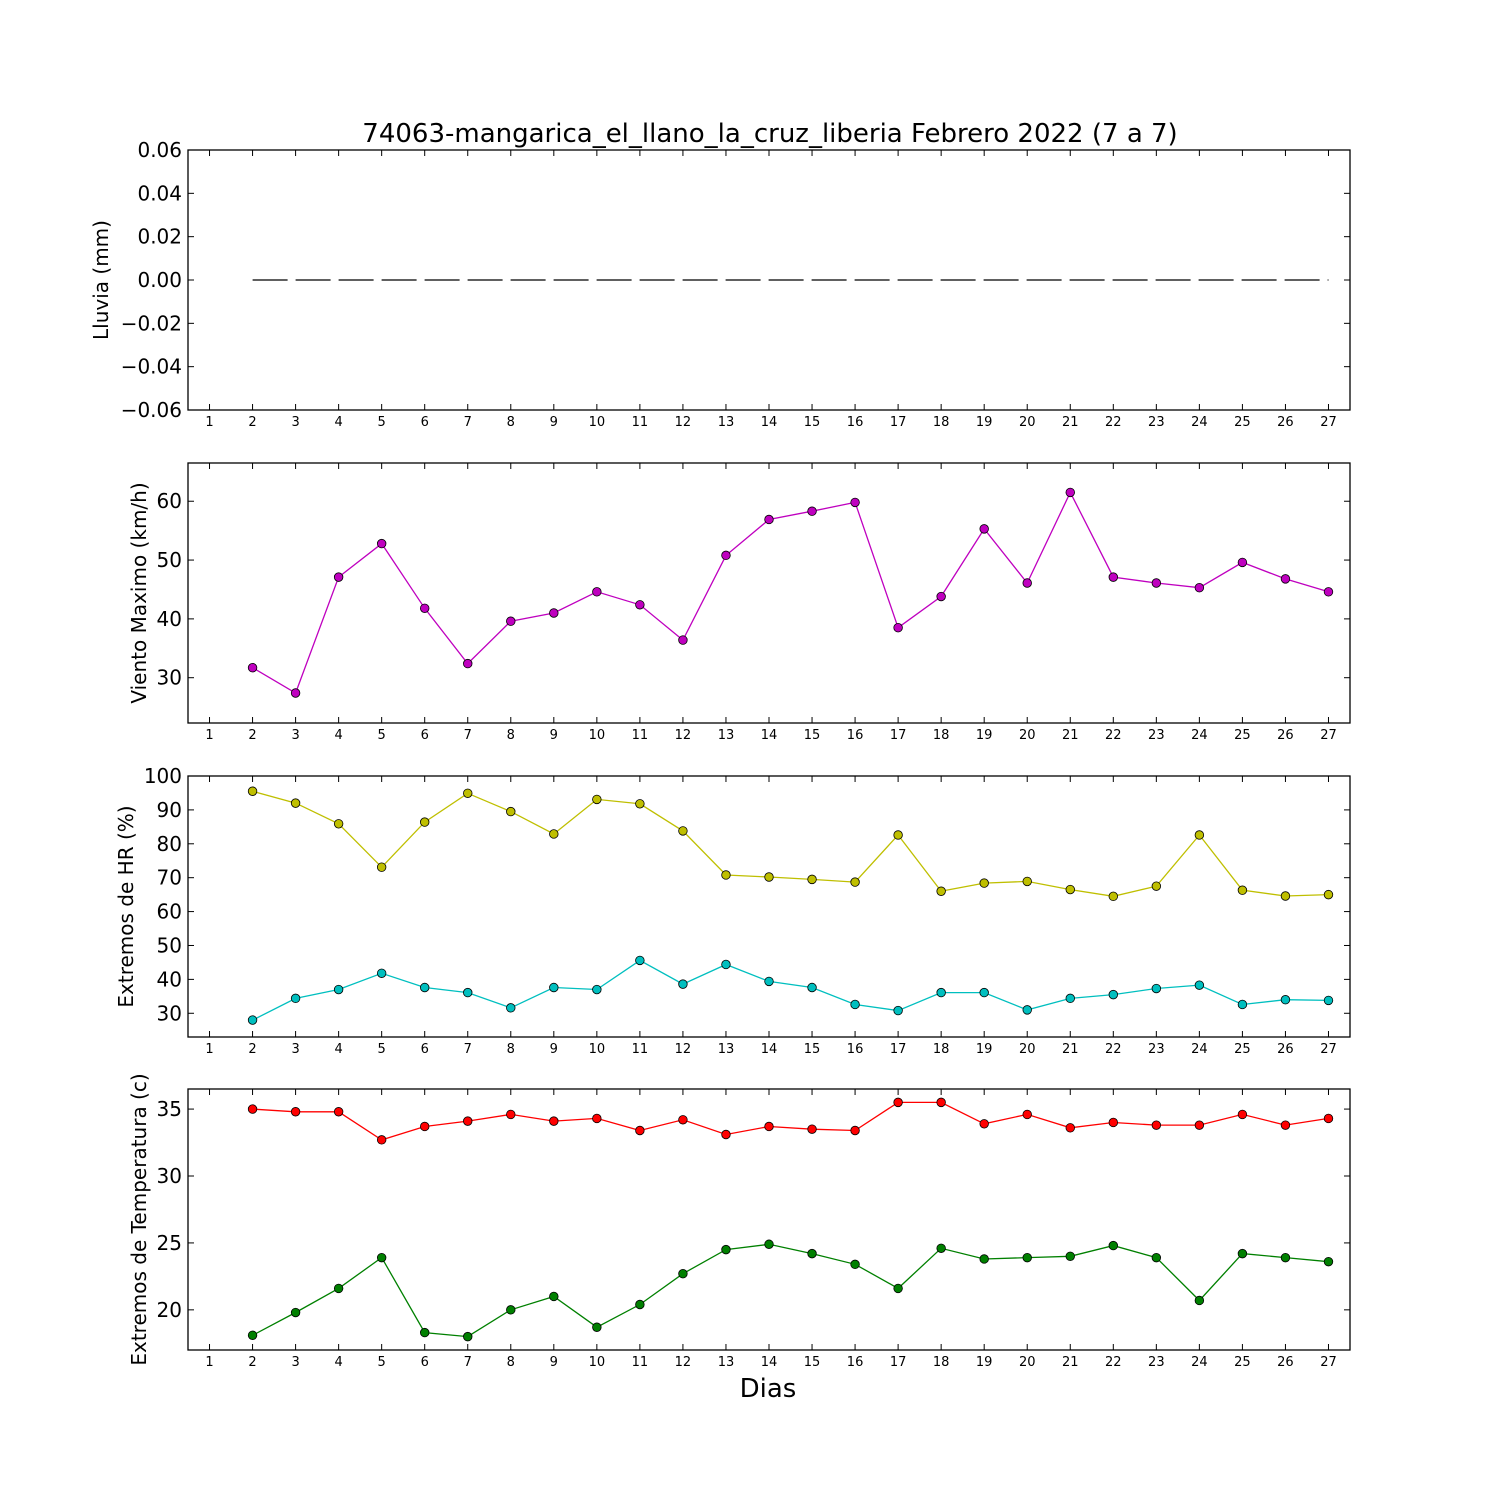 The image size is (1500, 1500). What do you see at coordinates (338, 422) in the screenshot?
I see `x-tick-label: 4` at bounding box center [338, 422].